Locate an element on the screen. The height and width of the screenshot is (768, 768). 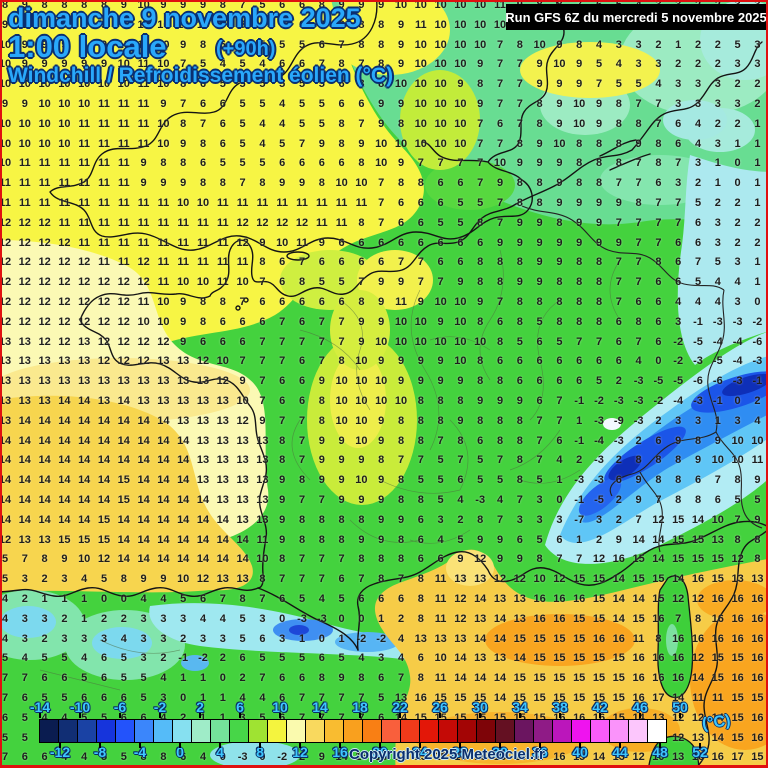
grid-value: 0 is located at coordinates (361, 618).